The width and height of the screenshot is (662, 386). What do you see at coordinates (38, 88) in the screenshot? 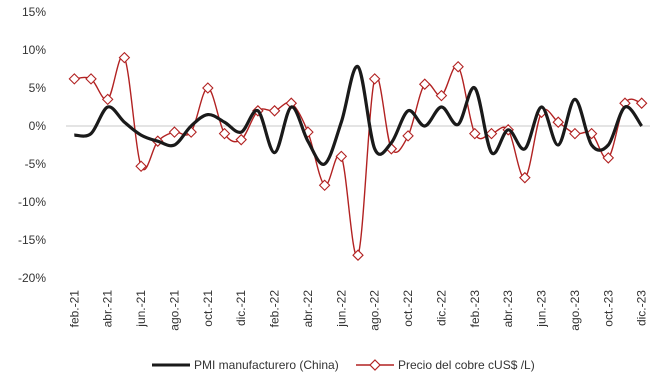
I see `y-tick-label: 5%` at bounding box center [38, 88].